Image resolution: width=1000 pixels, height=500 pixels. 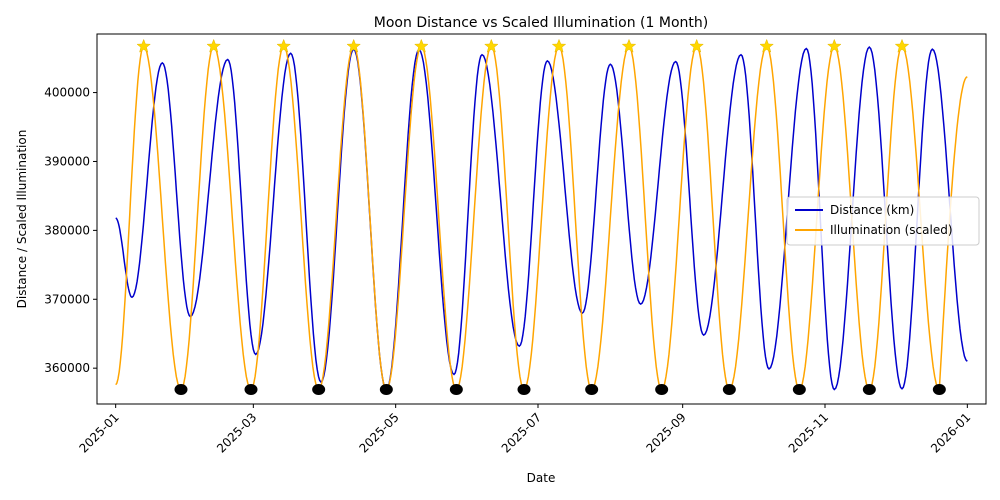 I want to click on legend-label-distance: Distance (km), so click(x=872, y=210).